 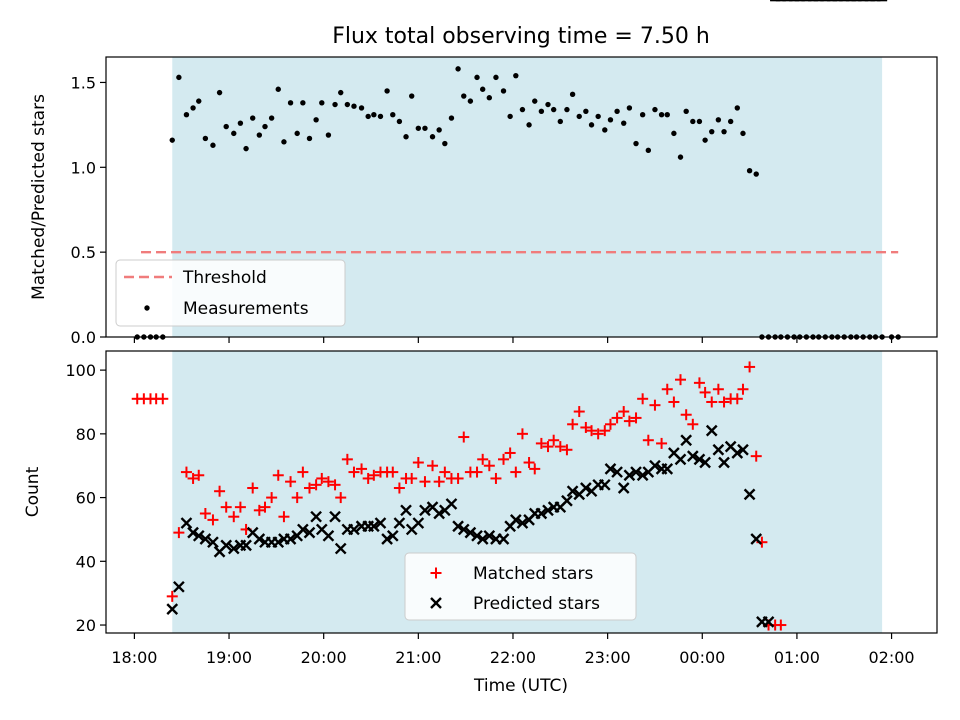 I want to click on legend-matched-swatch, so click(x=436, y=573).